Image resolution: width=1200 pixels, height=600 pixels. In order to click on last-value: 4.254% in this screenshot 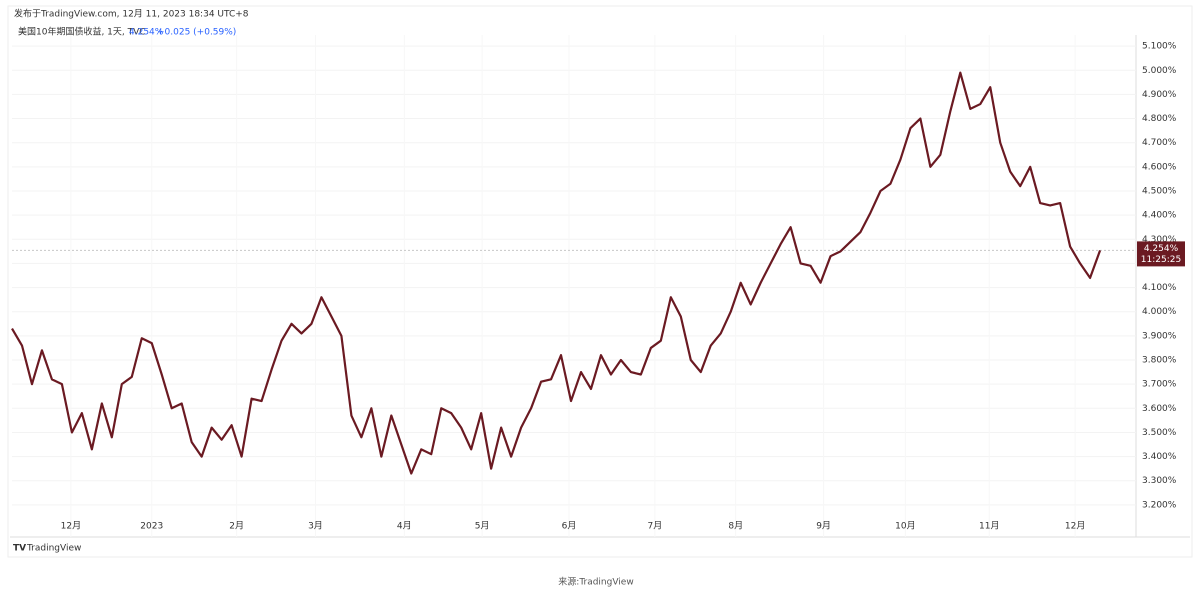, I will do `click(146, 33)`.